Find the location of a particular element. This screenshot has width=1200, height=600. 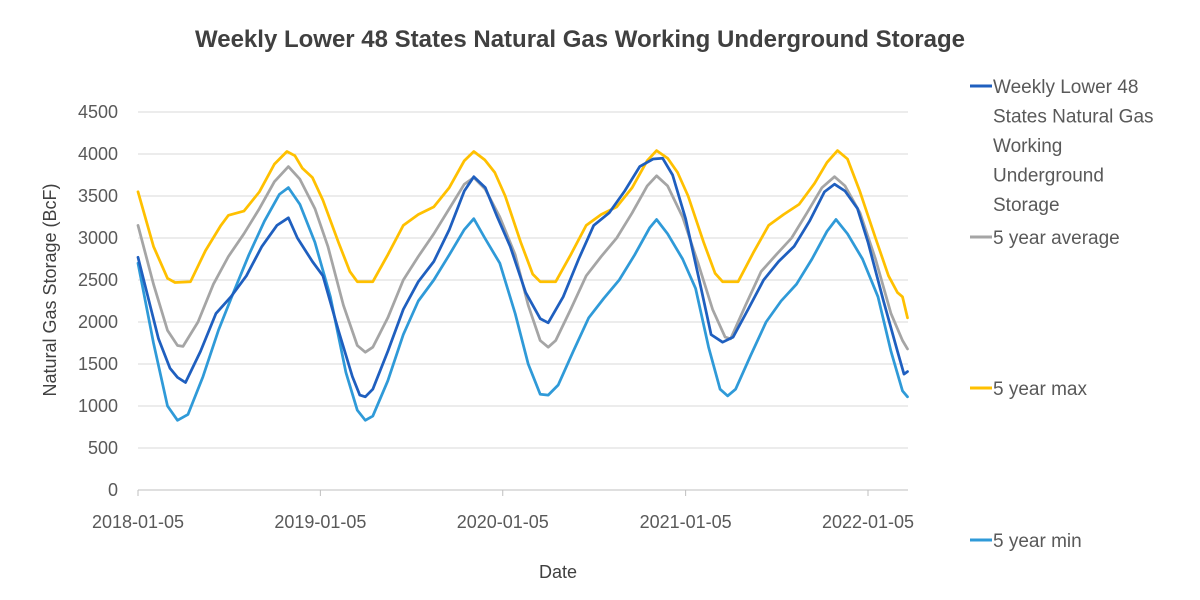

y-tick-label: 4500 is located at coordinates (98, 112).